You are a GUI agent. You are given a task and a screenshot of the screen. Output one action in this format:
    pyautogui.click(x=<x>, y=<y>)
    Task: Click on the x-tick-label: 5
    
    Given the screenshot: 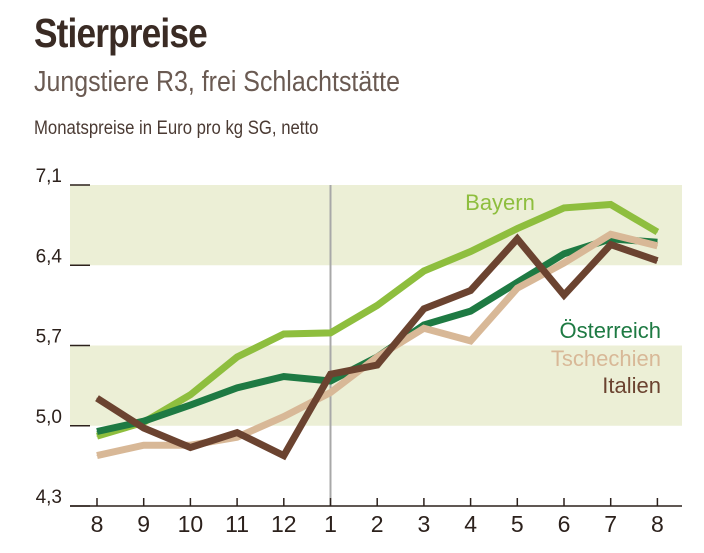 What is the action you would take?
    pyautogui.click(x=517, y=524)
    